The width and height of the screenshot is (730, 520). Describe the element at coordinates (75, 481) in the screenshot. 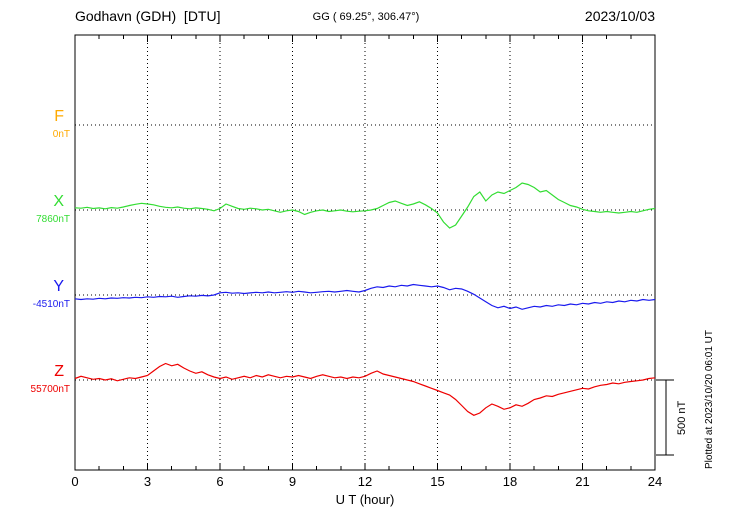

I see `x-tick-label: 0` at that location.